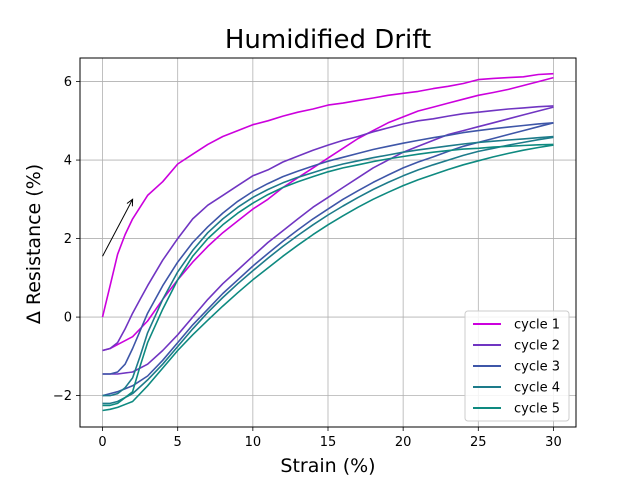  I want to click on x-tick-label: 20, so click(403, 442).